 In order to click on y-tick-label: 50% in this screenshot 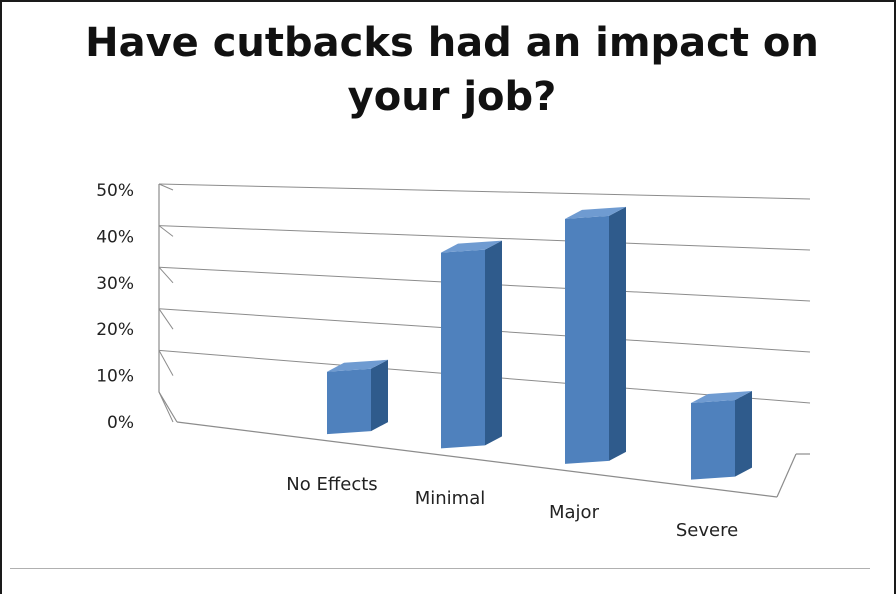, I will do `click(115, 191)`.